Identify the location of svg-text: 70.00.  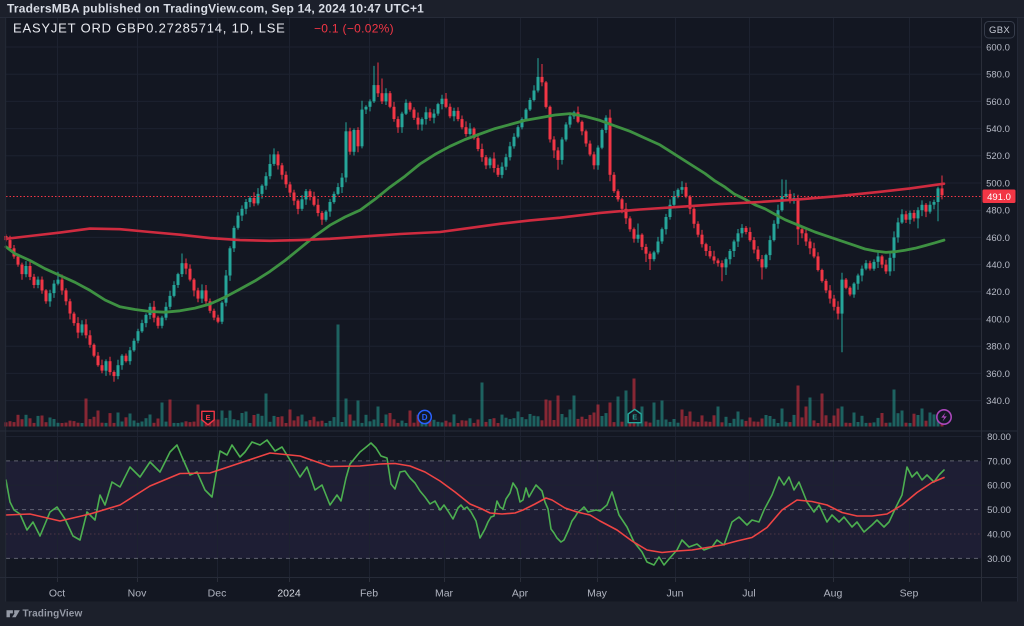
(999, 461).